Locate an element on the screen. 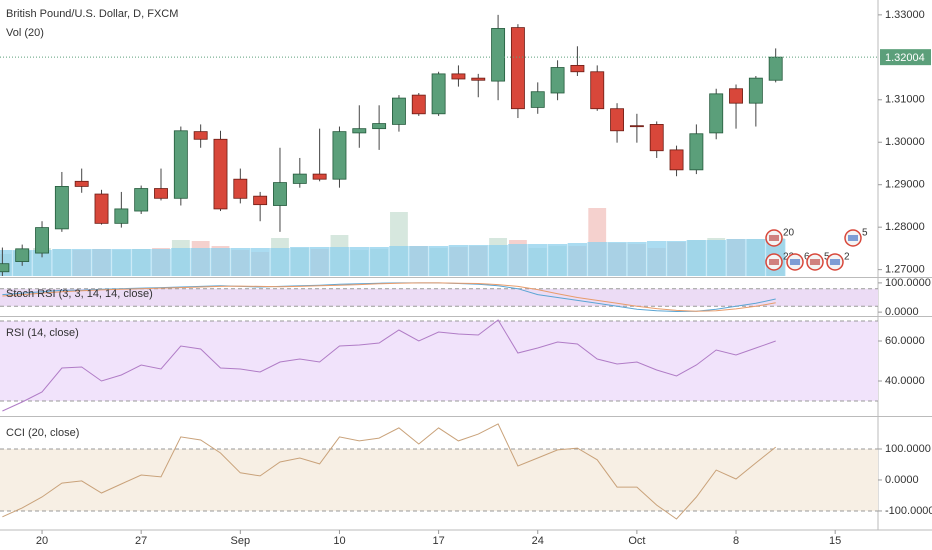  last-price-label: 1.32004 is located at coordinates (905, 58).